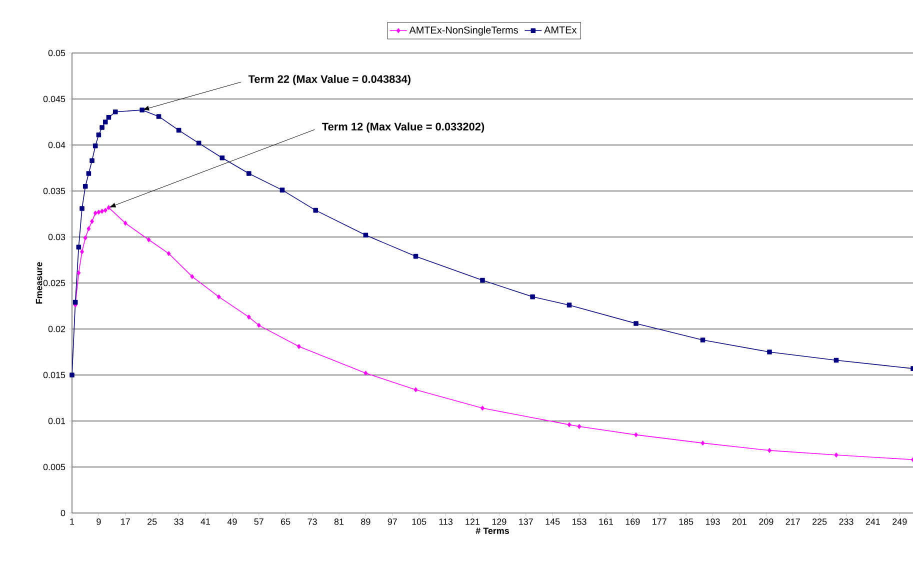 This screenshot has height=563, width=913. Describe the element at coordinates (54, 99) in the screenshot. I see `y-tick-label: 0.045` at that location.